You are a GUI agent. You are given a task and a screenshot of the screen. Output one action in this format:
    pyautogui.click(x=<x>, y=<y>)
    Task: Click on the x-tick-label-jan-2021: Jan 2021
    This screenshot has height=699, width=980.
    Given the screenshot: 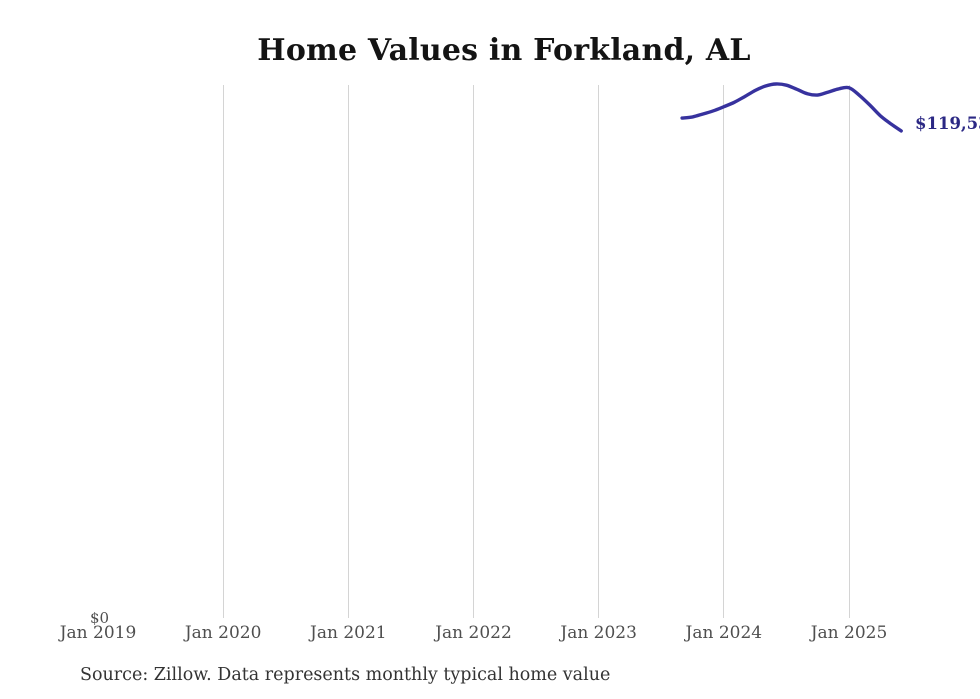 What is the action you would take?
    pyautogui.click(x=348, y=633)
    